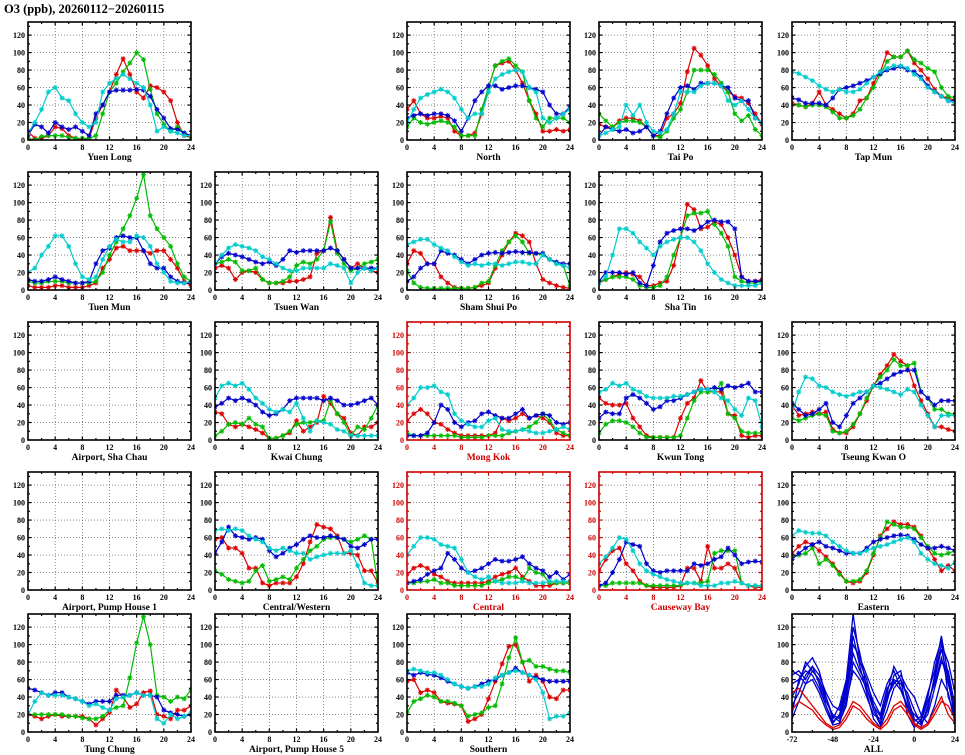 This screenshot has width=965, height=755. I want to click on chart-canvas: 0 20 40 60 80 100 120 0 4 8 12 16 20 24 North, so click(483, 91).